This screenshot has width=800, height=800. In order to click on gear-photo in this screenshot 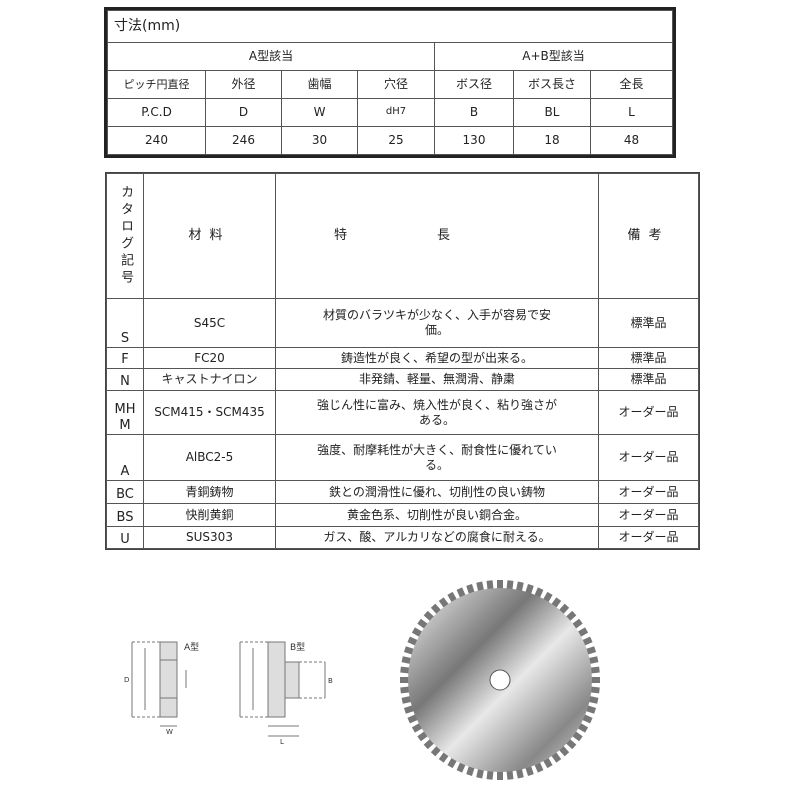, I will do `click(500, 680)`.